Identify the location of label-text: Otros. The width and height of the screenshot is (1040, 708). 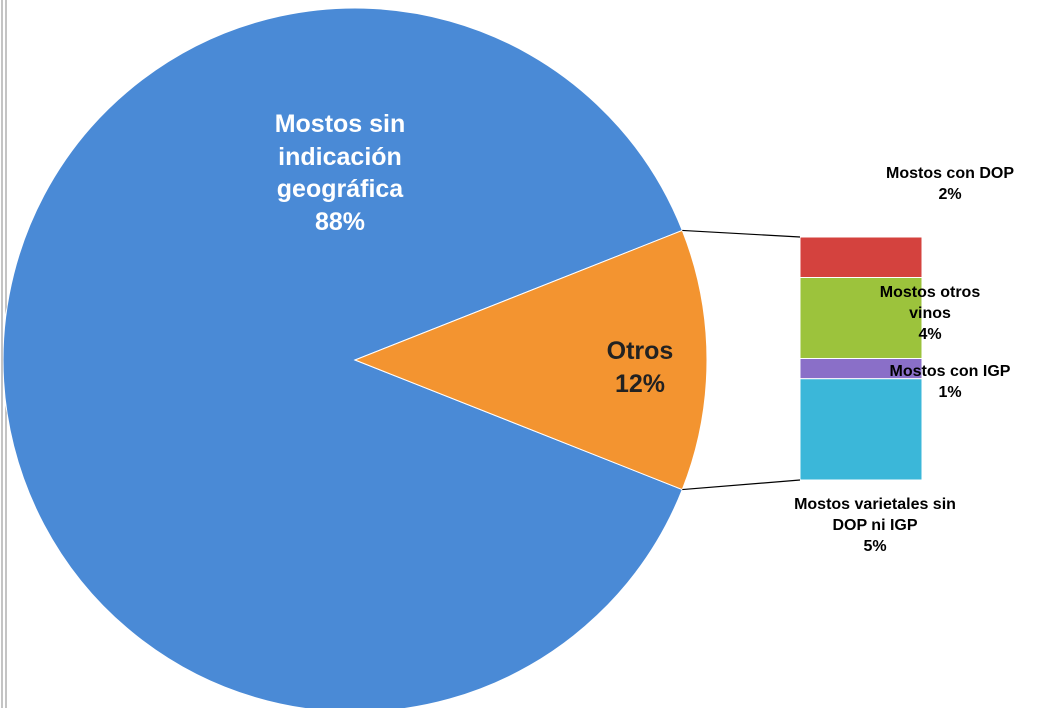
(640, 351).